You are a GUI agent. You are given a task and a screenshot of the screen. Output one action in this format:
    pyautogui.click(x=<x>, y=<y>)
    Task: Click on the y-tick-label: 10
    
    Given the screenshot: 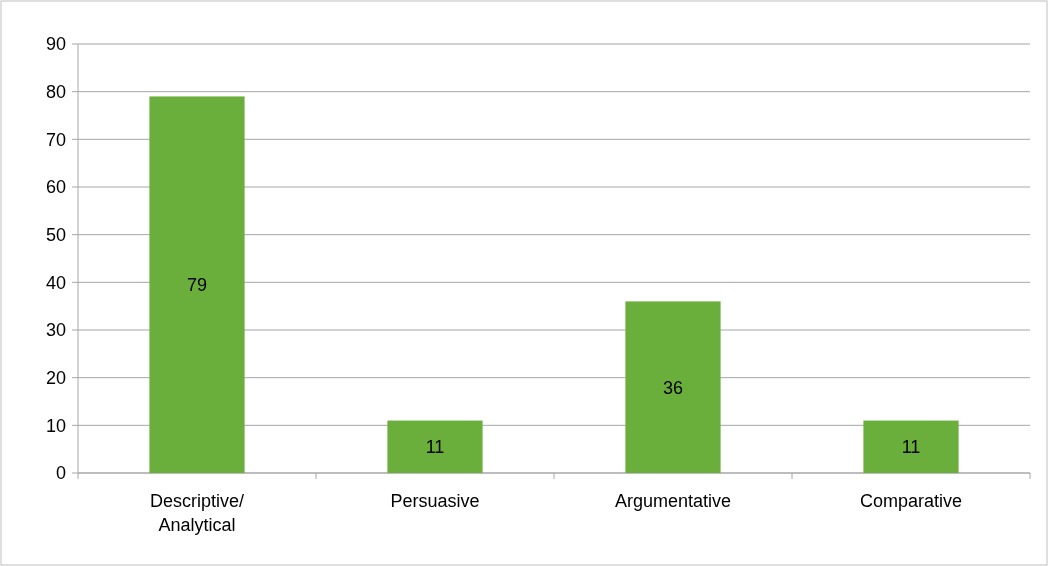 What is the action you would take?
    pyautogui.click(x=55, y=425)
    